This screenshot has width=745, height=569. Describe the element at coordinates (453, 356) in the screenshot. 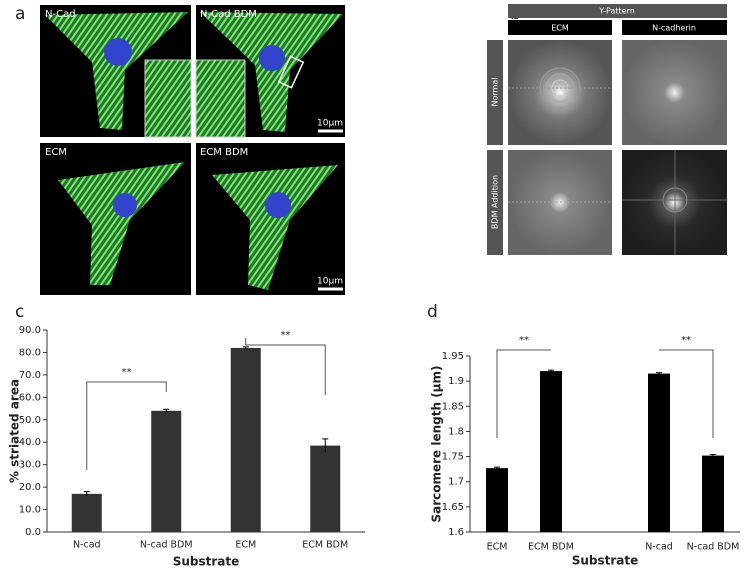

I see `y-tick-label: 1.95` at that location.